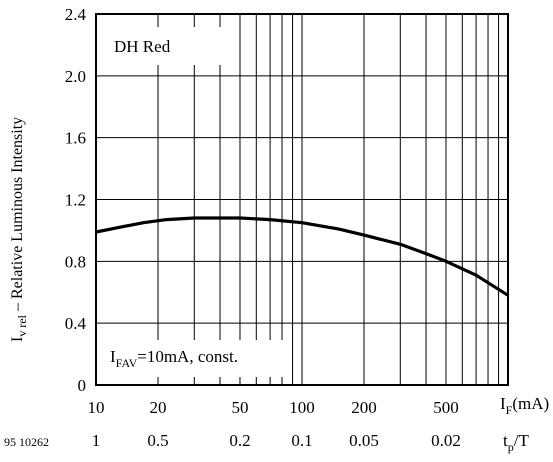 The height and width of the screenshot is (462, 553). Describe the element at coordinates (17, 339) in the screenshot. I see `y-axis-label-main: I` at that location.